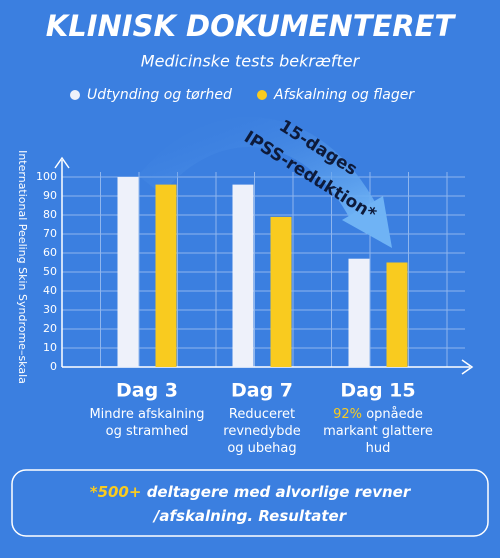 This screenshot has width=500, height=558. I want to click on y-tick-label: 100, so click(46, 176).